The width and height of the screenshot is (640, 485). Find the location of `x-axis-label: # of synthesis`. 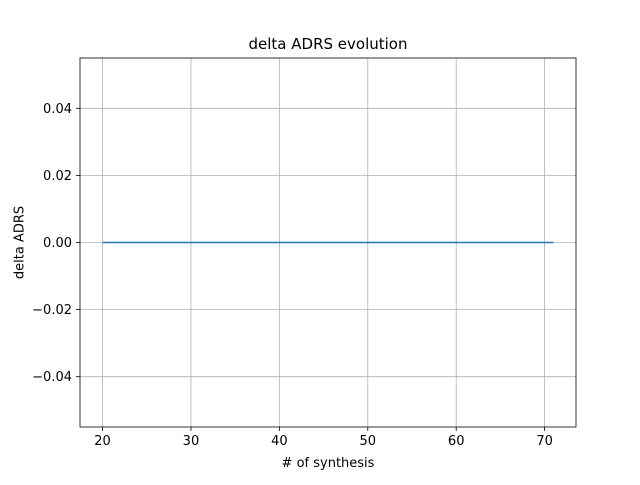

x-axis-label: # of synthesis is located at coordinates (328, 463).